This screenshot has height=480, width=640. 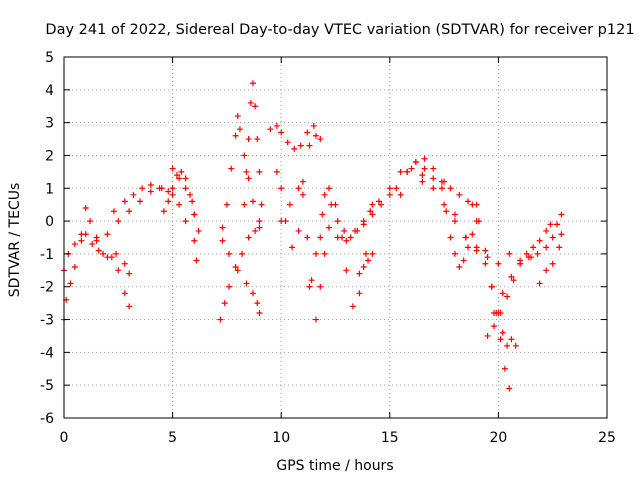 I want to click on y-tick-label: 1, so click(x=49, y=189).